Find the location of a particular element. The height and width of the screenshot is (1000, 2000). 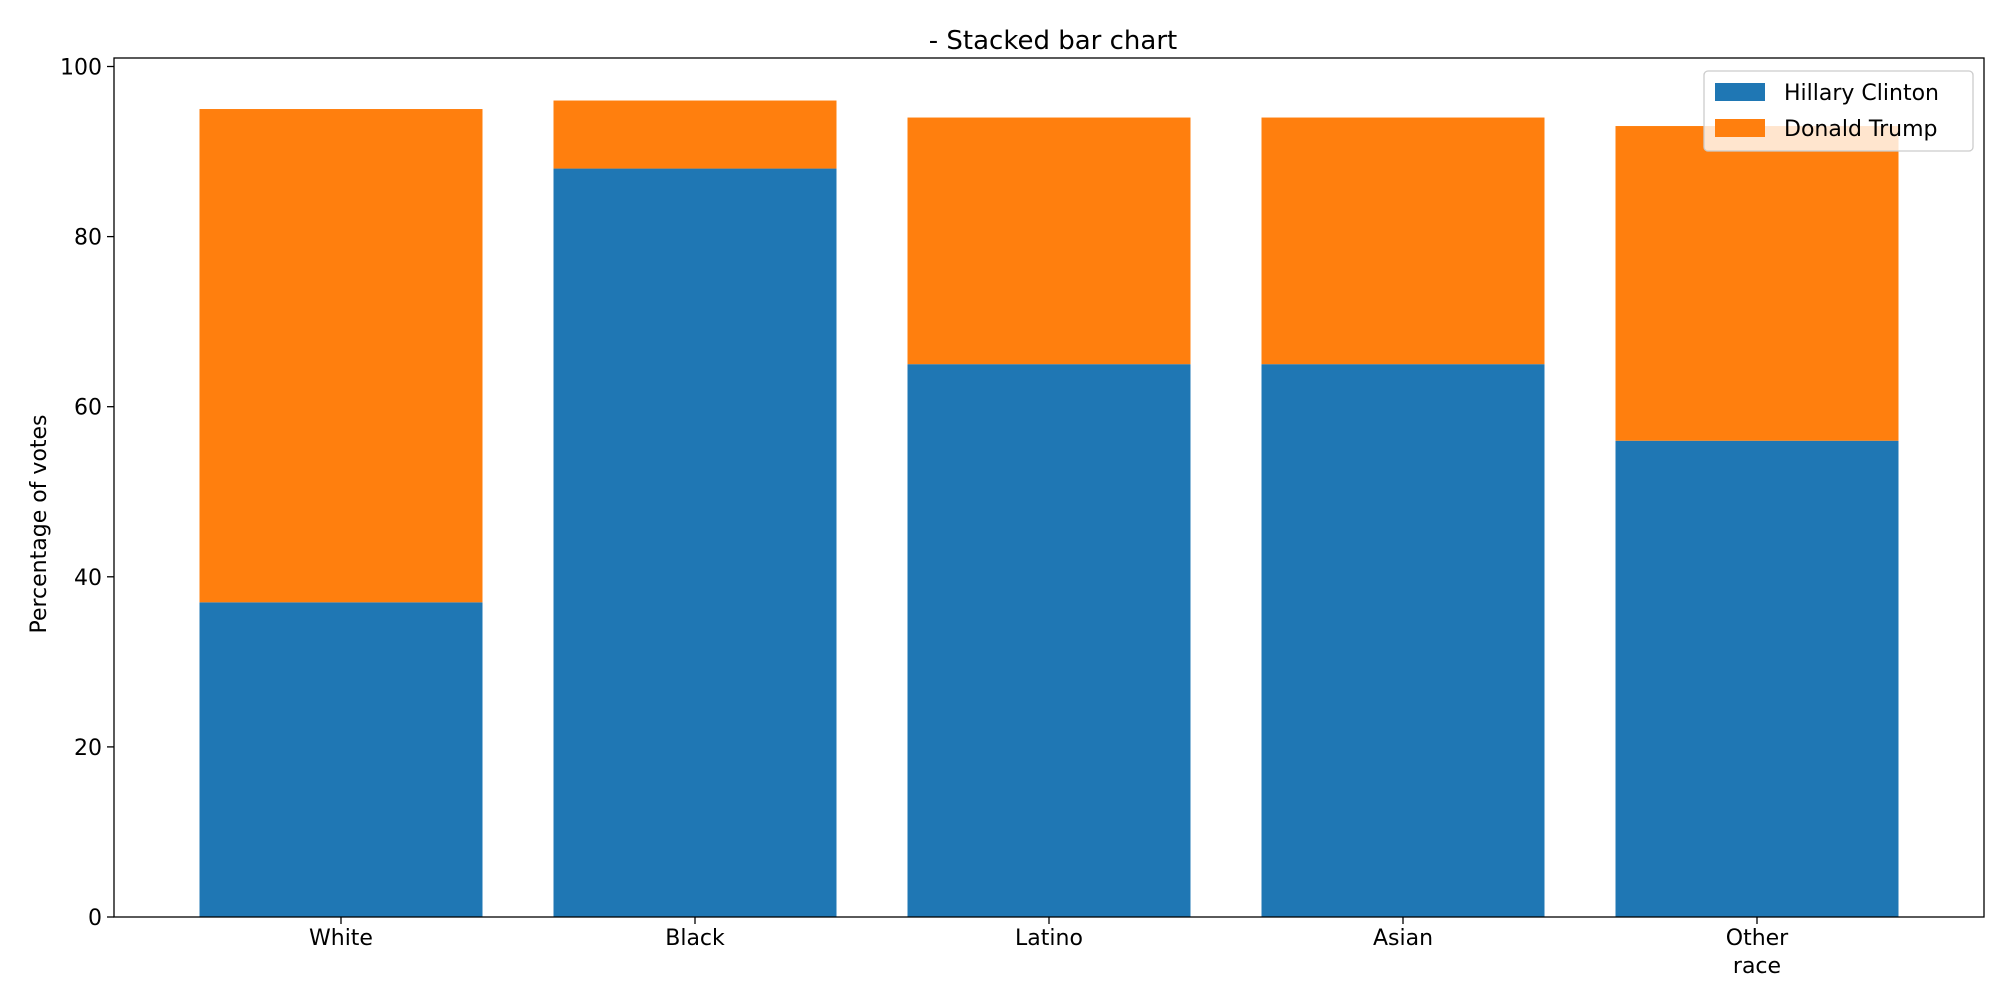

x-tick-label: Asian is located at coordinates (1403, 938).